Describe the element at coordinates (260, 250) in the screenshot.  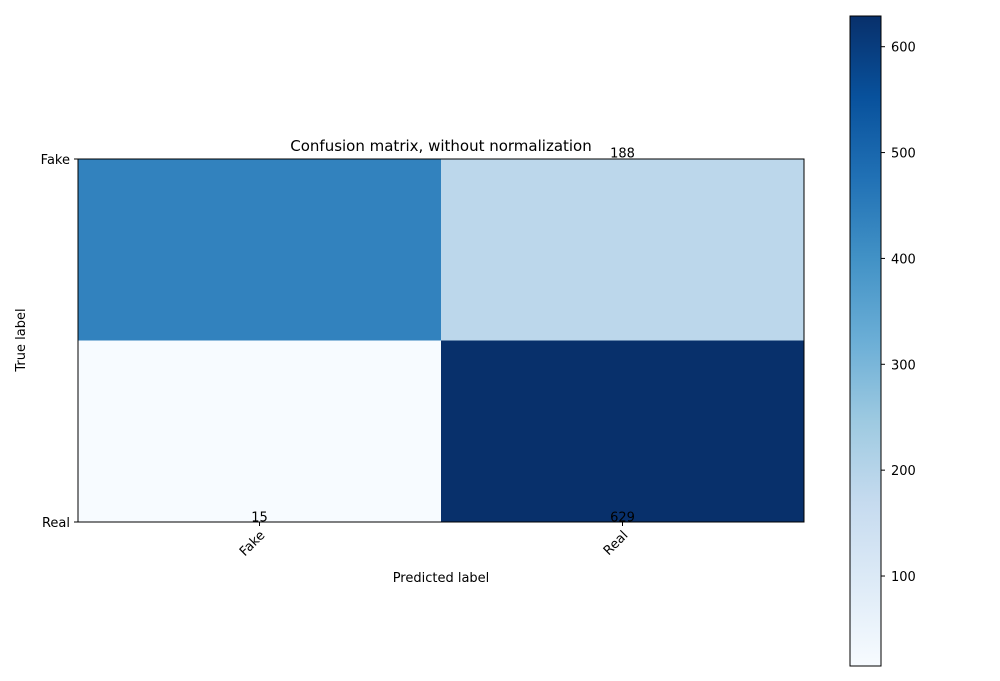
I see `heatmap-cell-fake-fake` at that location.